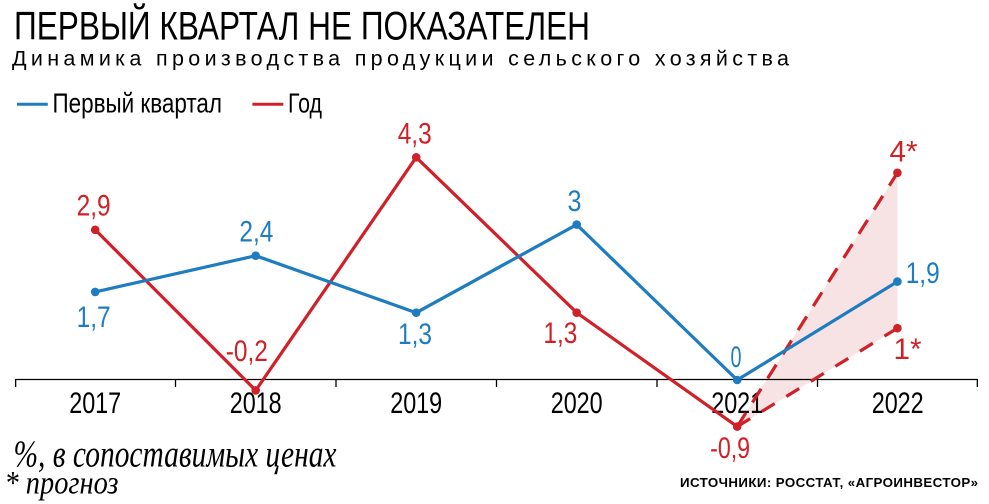  I want to click on svg-text: 2019, so click(416, 403).